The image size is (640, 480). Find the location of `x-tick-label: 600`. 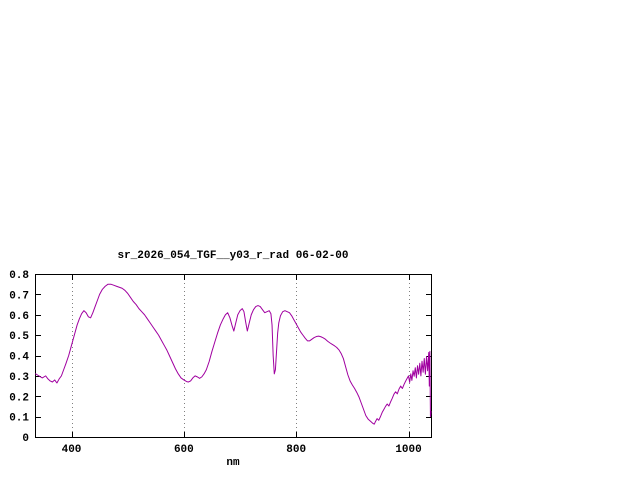

x-tick-label: 600 is located at coordinates (184, 450).